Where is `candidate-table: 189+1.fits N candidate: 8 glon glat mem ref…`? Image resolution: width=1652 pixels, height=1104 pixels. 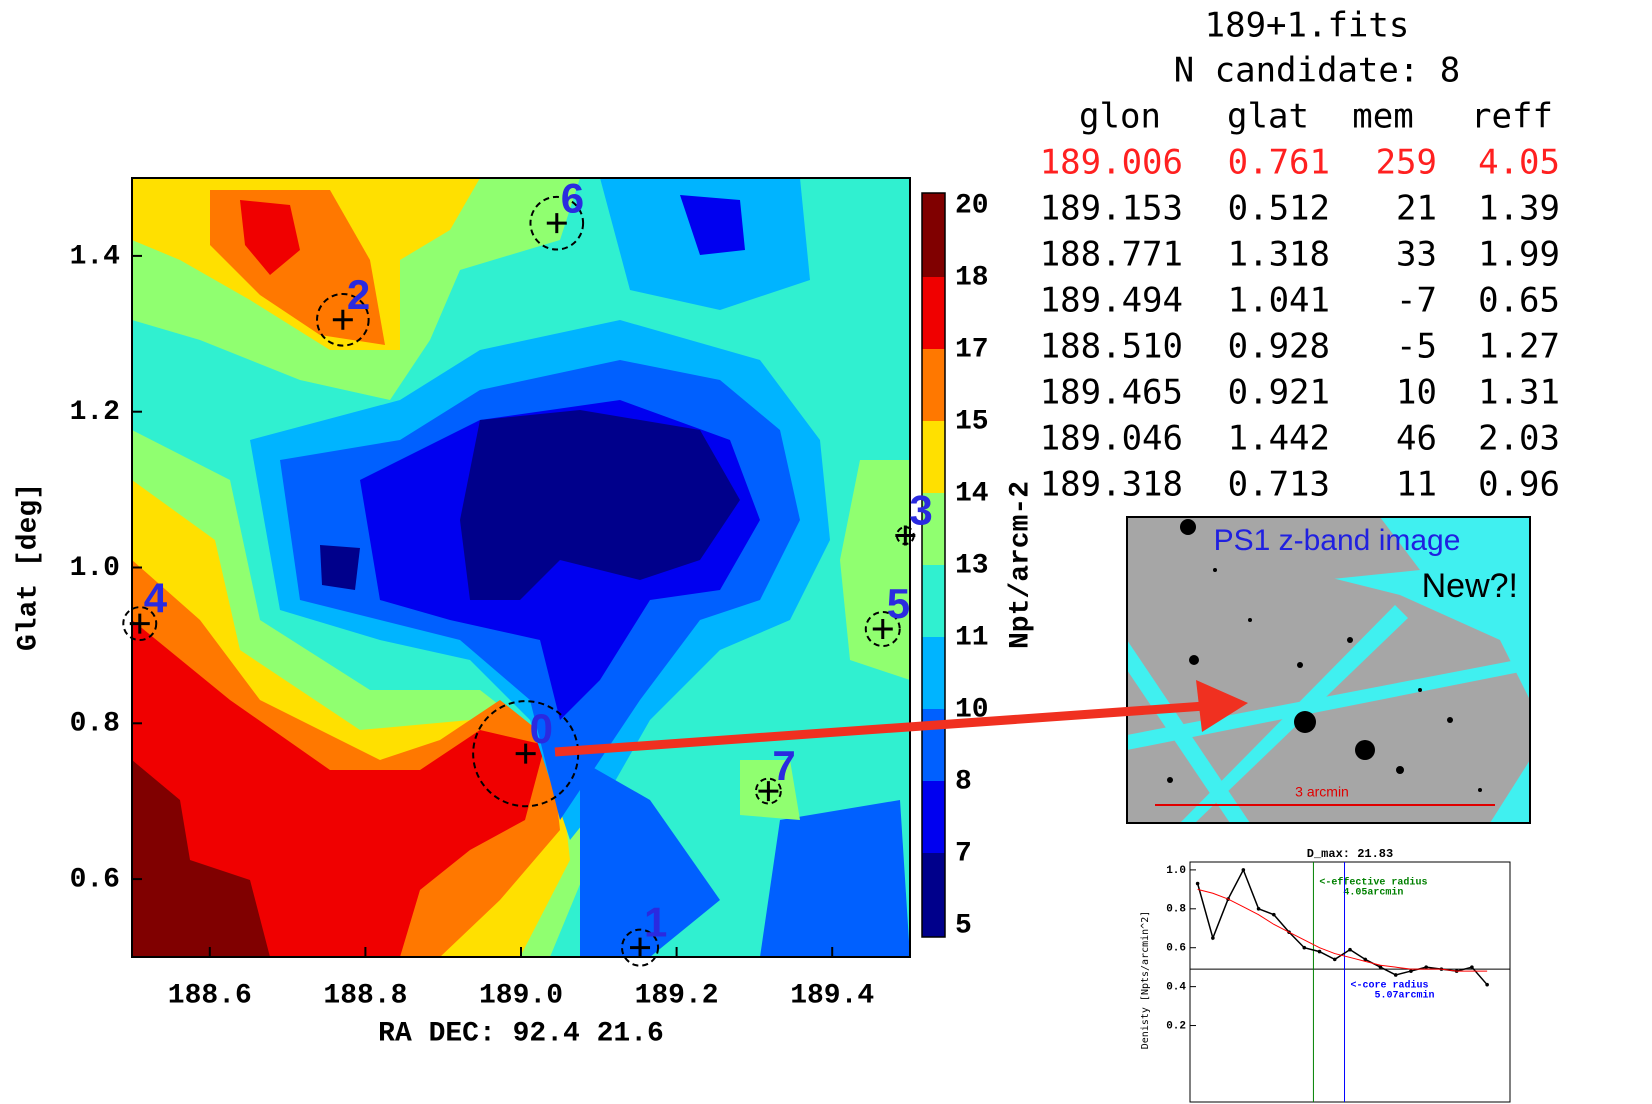
candidate-table: 189+1.fits N candidate: 8 glon glat mem ref… is located at coordinates (1300, 255).